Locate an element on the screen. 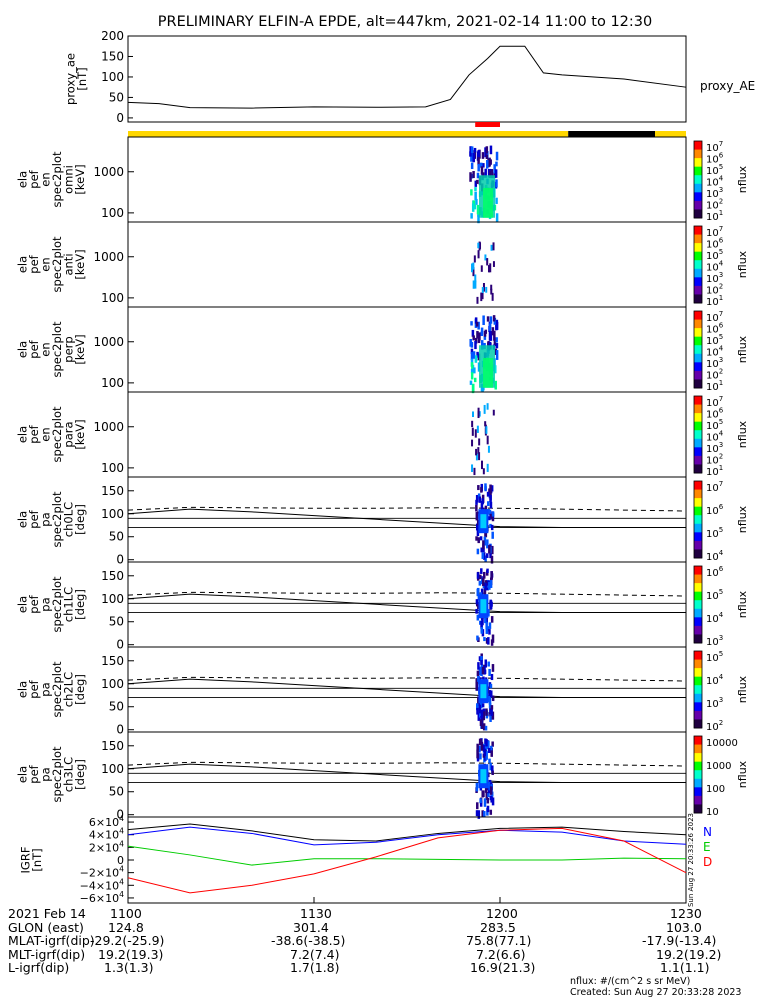 The width and height of the screenshot is (775, 1000). axis-label-line: spec2plot is located at coordinates (57, 519).